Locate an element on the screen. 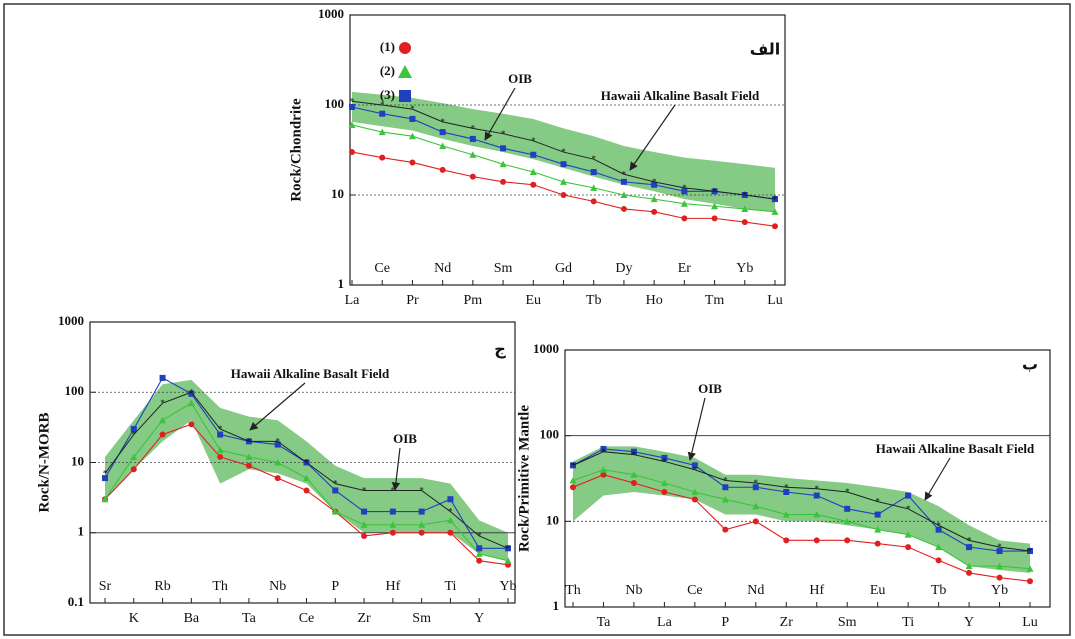  x-tick-label: Pr is located at coordinates (412, 300).